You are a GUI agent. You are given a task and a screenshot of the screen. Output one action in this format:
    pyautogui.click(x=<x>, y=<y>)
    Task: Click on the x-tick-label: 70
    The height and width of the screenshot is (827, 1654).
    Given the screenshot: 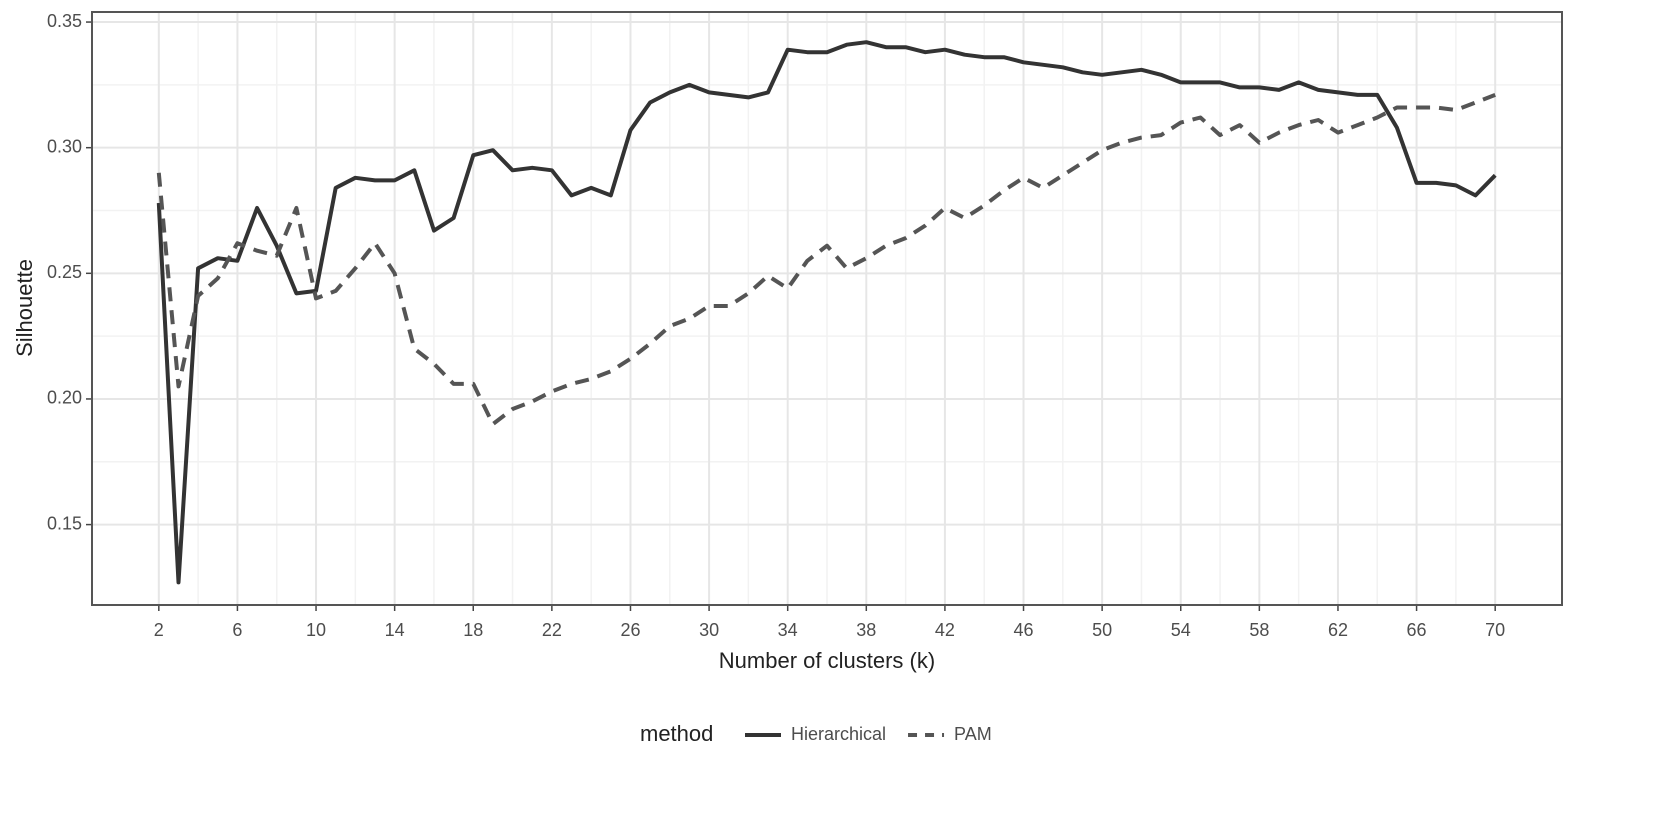 What is the action you would take?
    pyautogui.click(x=1495, y=630)
    